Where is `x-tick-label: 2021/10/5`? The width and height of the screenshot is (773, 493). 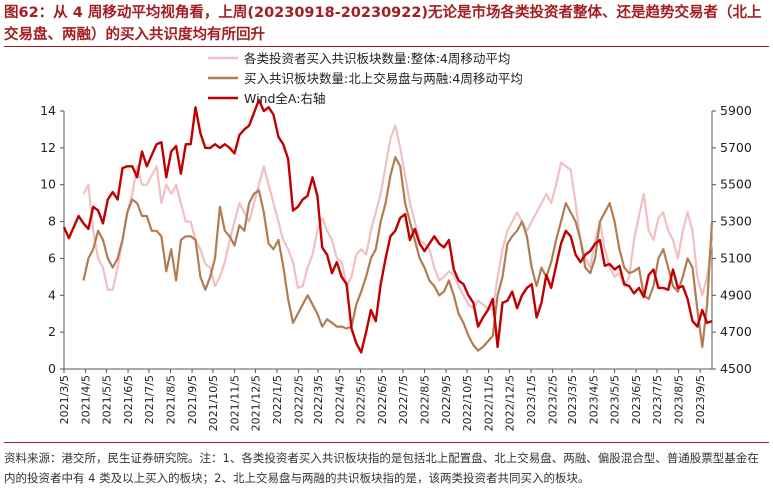
x-tick-label: 2021/10/5 is located at coordinates (213, 403).